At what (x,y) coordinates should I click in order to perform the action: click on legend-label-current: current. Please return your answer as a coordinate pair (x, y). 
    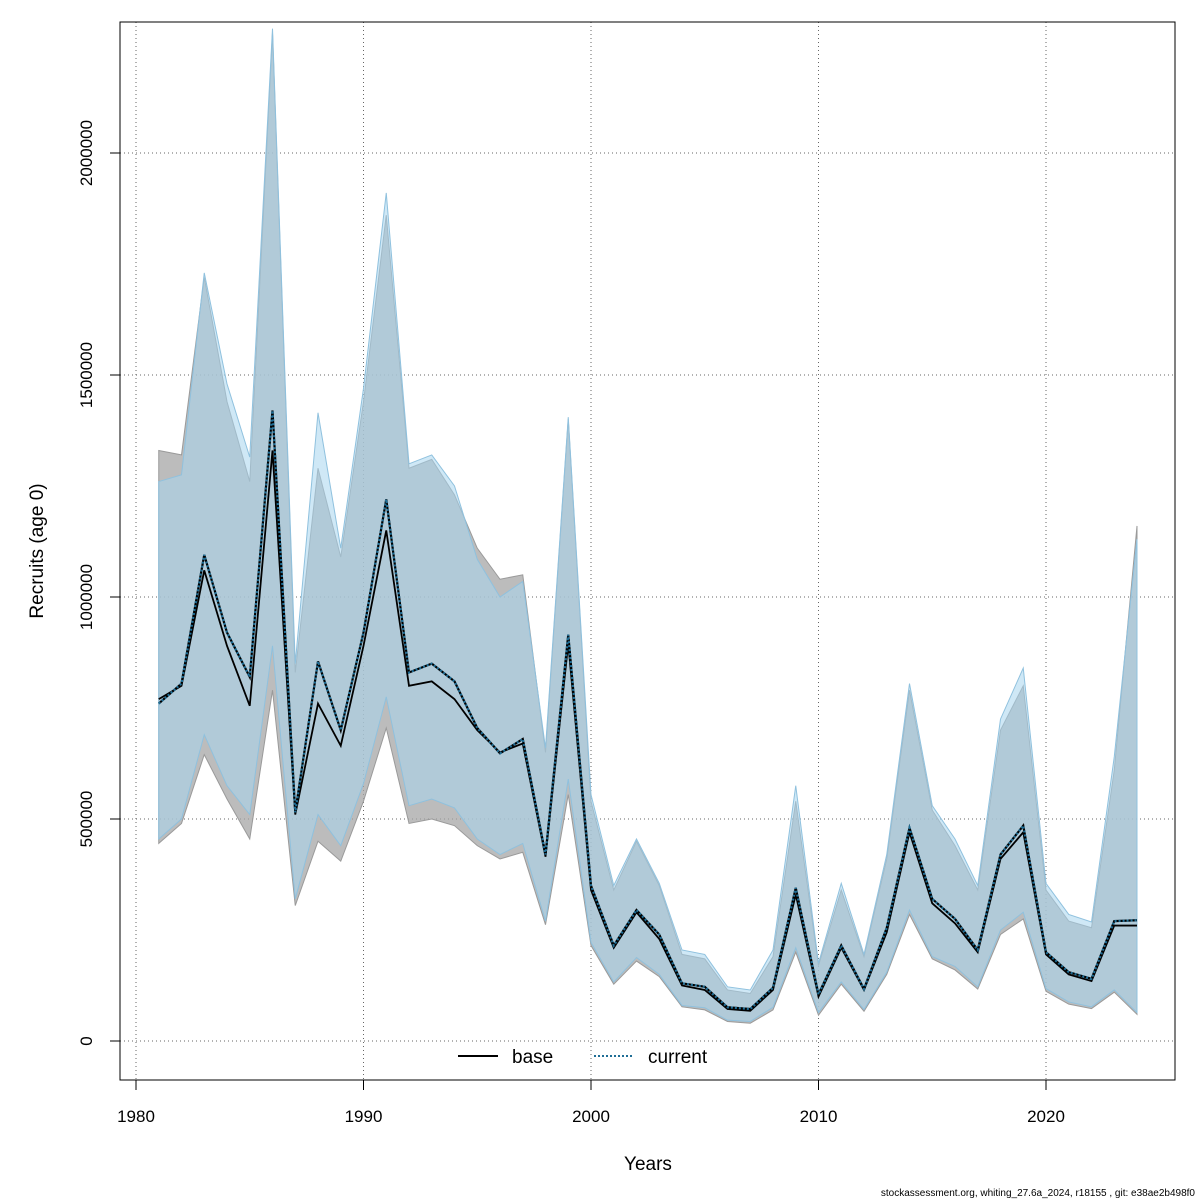
    Looking at the image, I should click on (678, 1057).